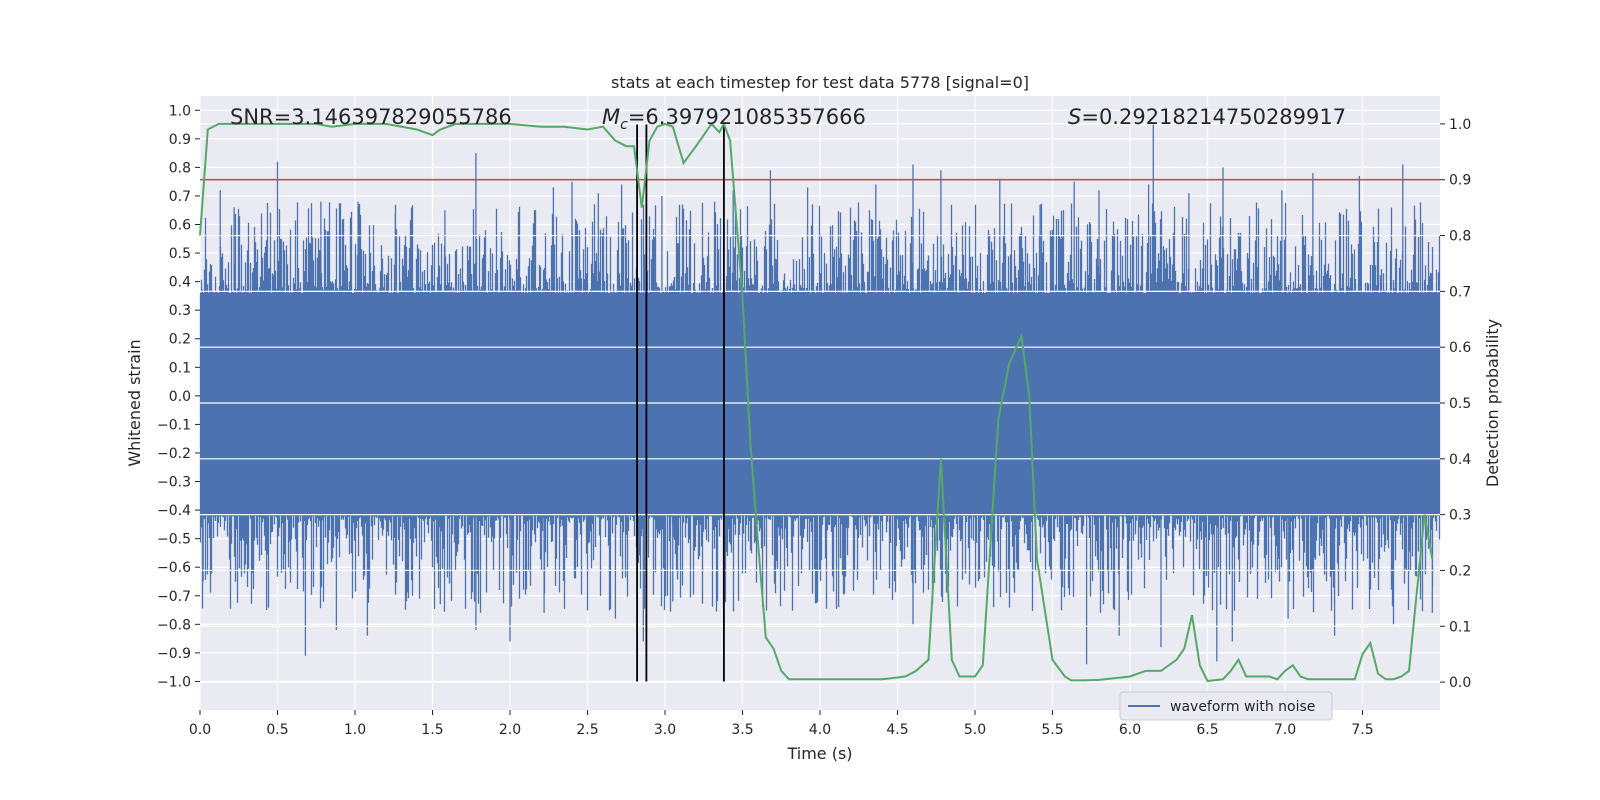 The width and height of the screenshot is (1600, 800). Describe the element at coordinates (1460, 237) in the screenshot. I see `y-right-tick-label: 0.8` at that location.